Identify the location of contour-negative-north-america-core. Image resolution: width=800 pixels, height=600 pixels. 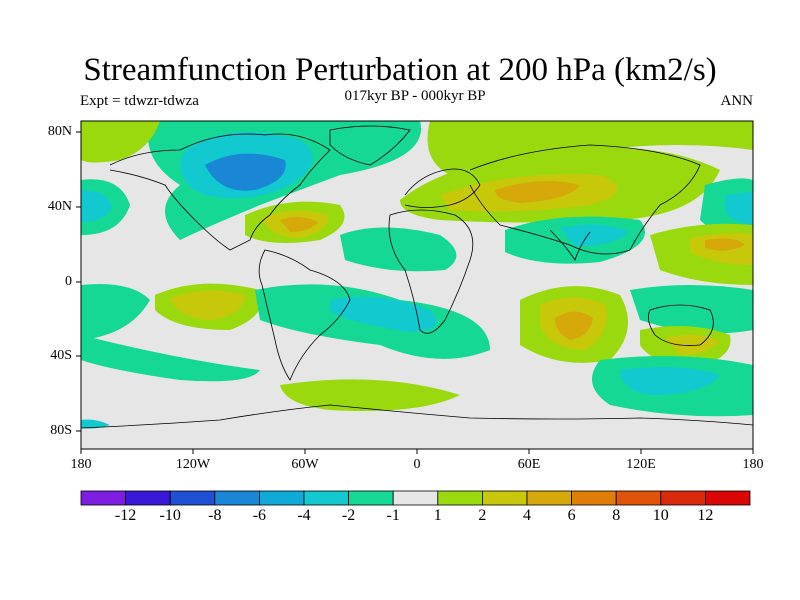
(245, 172).